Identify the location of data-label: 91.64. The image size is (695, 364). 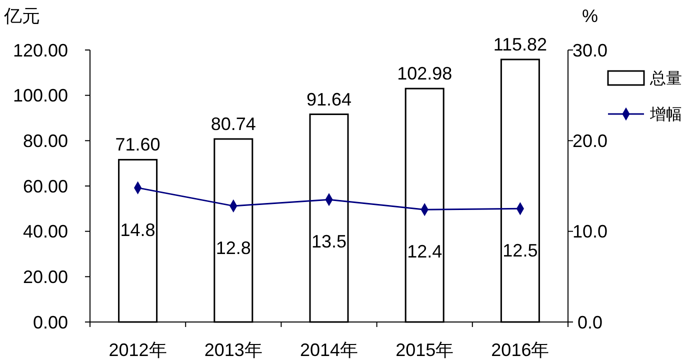
(329, 99).